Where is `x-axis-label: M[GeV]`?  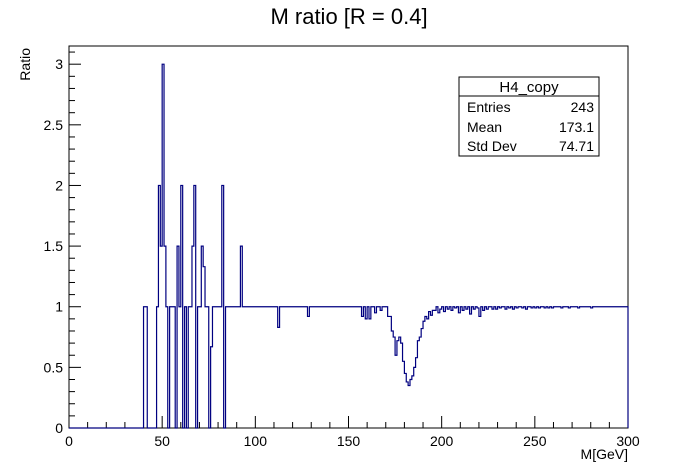
x-axis-label: M[GeV] is located at coordinates (604, 454).